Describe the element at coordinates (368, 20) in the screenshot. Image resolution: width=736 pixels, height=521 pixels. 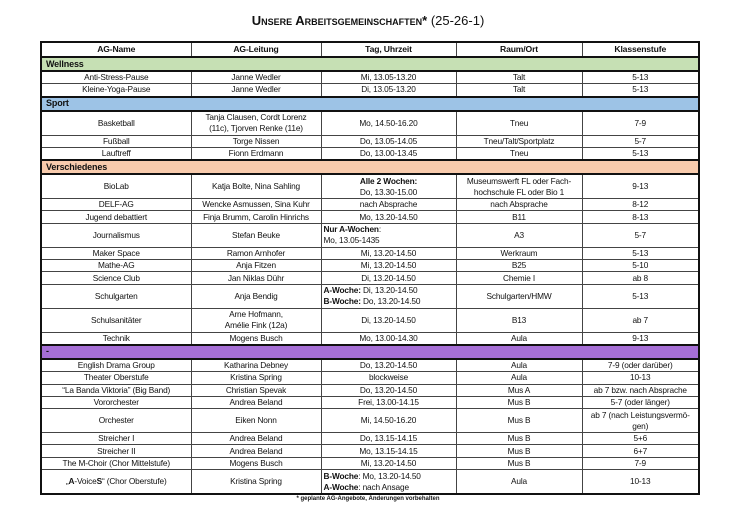
I see `page-title: Unsere Arbeitsgemeinschaften* (25-26-1)` at that location.